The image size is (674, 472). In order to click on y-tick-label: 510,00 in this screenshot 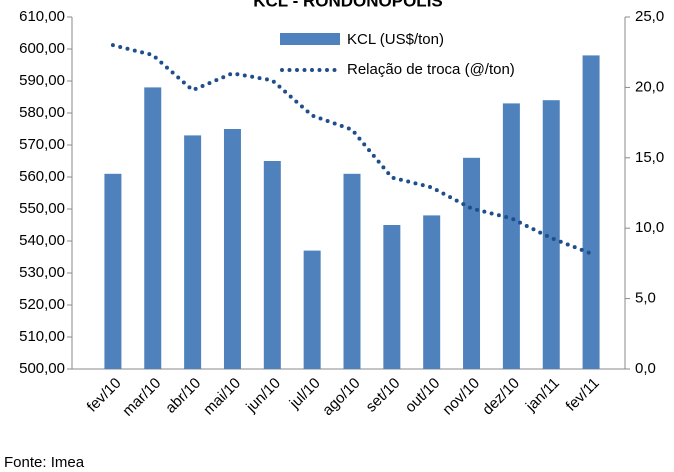, I will do `click(42, 336)`.